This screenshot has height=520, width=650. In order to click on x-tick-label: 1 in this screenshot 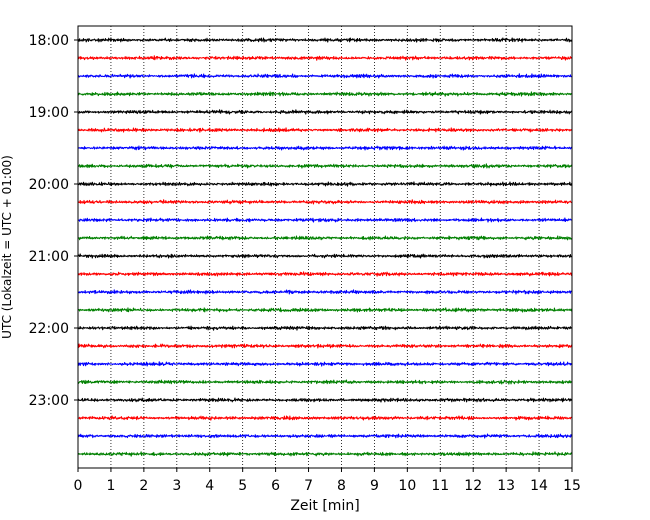, I will do `click(110, 486)`.